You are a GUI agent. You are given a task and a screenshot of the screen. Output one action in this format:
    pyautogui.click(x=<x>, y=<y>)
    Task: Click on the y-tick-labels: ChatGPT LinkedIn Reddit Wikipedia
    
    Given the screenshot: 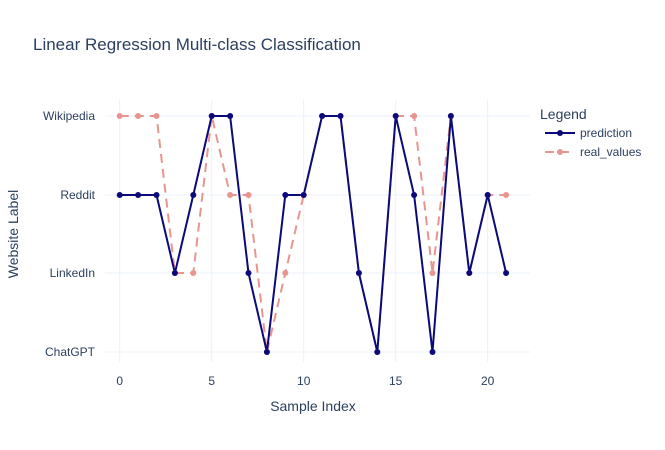 What is the action you would take?
    pyautogui.click(x=69, y=234)
    